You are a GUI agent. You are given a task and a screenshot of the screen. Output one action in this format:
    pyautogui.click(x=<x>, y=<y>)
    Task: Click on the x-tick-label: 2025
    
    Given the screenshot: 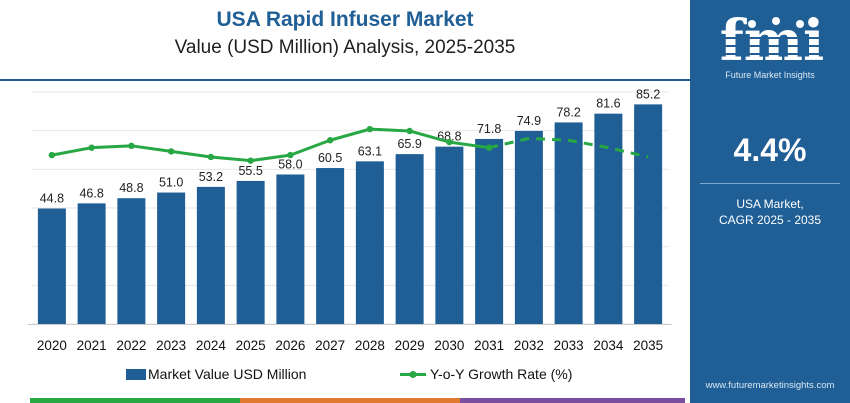 What is the action you would take?
    pyautogui.click(x=251, y=345)
    